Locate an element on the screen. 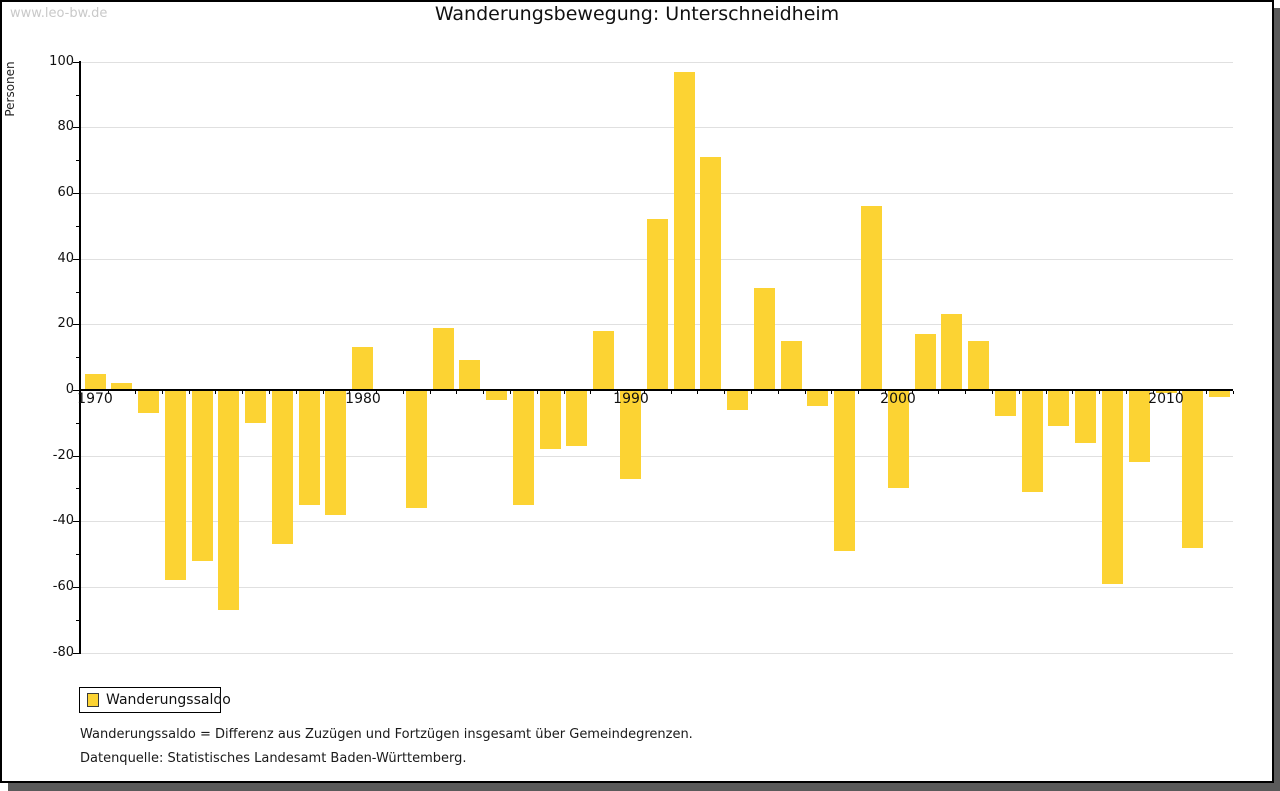 The height and width of the screenshot is (791, 1280). bar-1983 is located at coordinates (443, 359).